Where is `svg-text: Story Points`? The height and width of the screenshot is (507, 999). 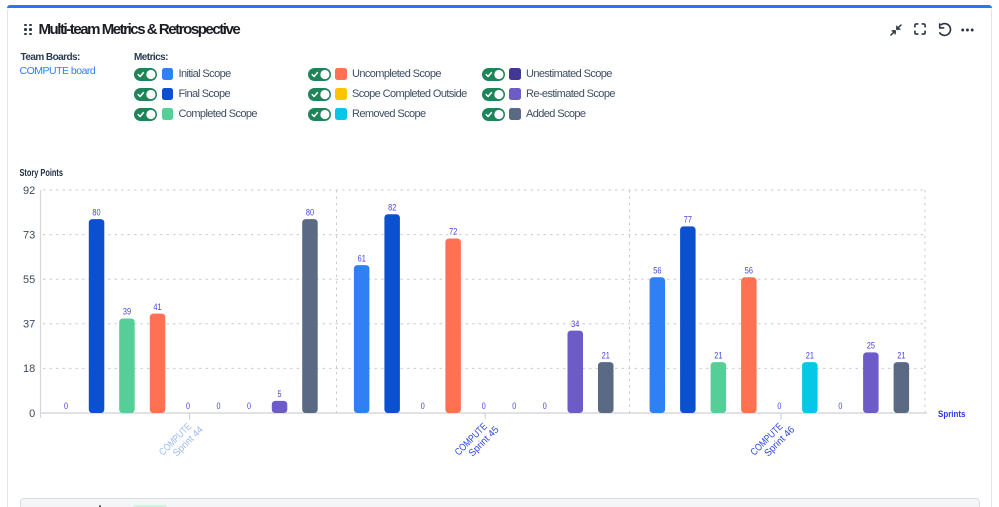 svg-text: Story Points is located at coordinates (42, 173).